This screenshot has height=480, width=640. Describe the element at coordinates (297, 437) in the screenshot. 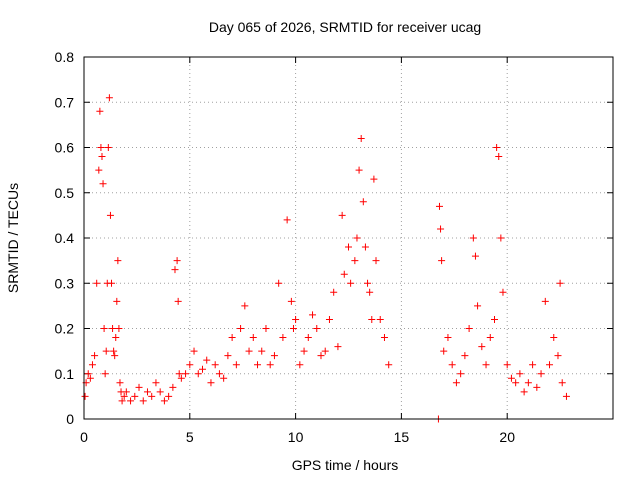

I see `x-tick-labels: 0 5 10 15 20` at that location.